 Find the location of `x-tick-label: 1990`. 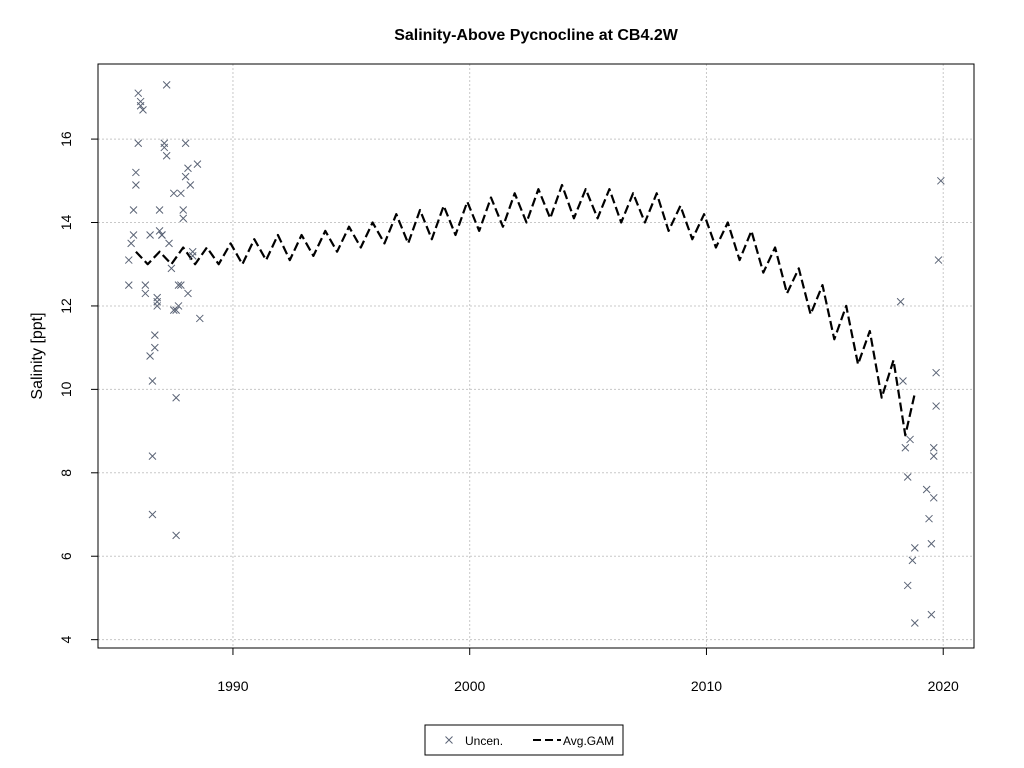

x-tick-label: 1990 is located at coordinates (232, 686).